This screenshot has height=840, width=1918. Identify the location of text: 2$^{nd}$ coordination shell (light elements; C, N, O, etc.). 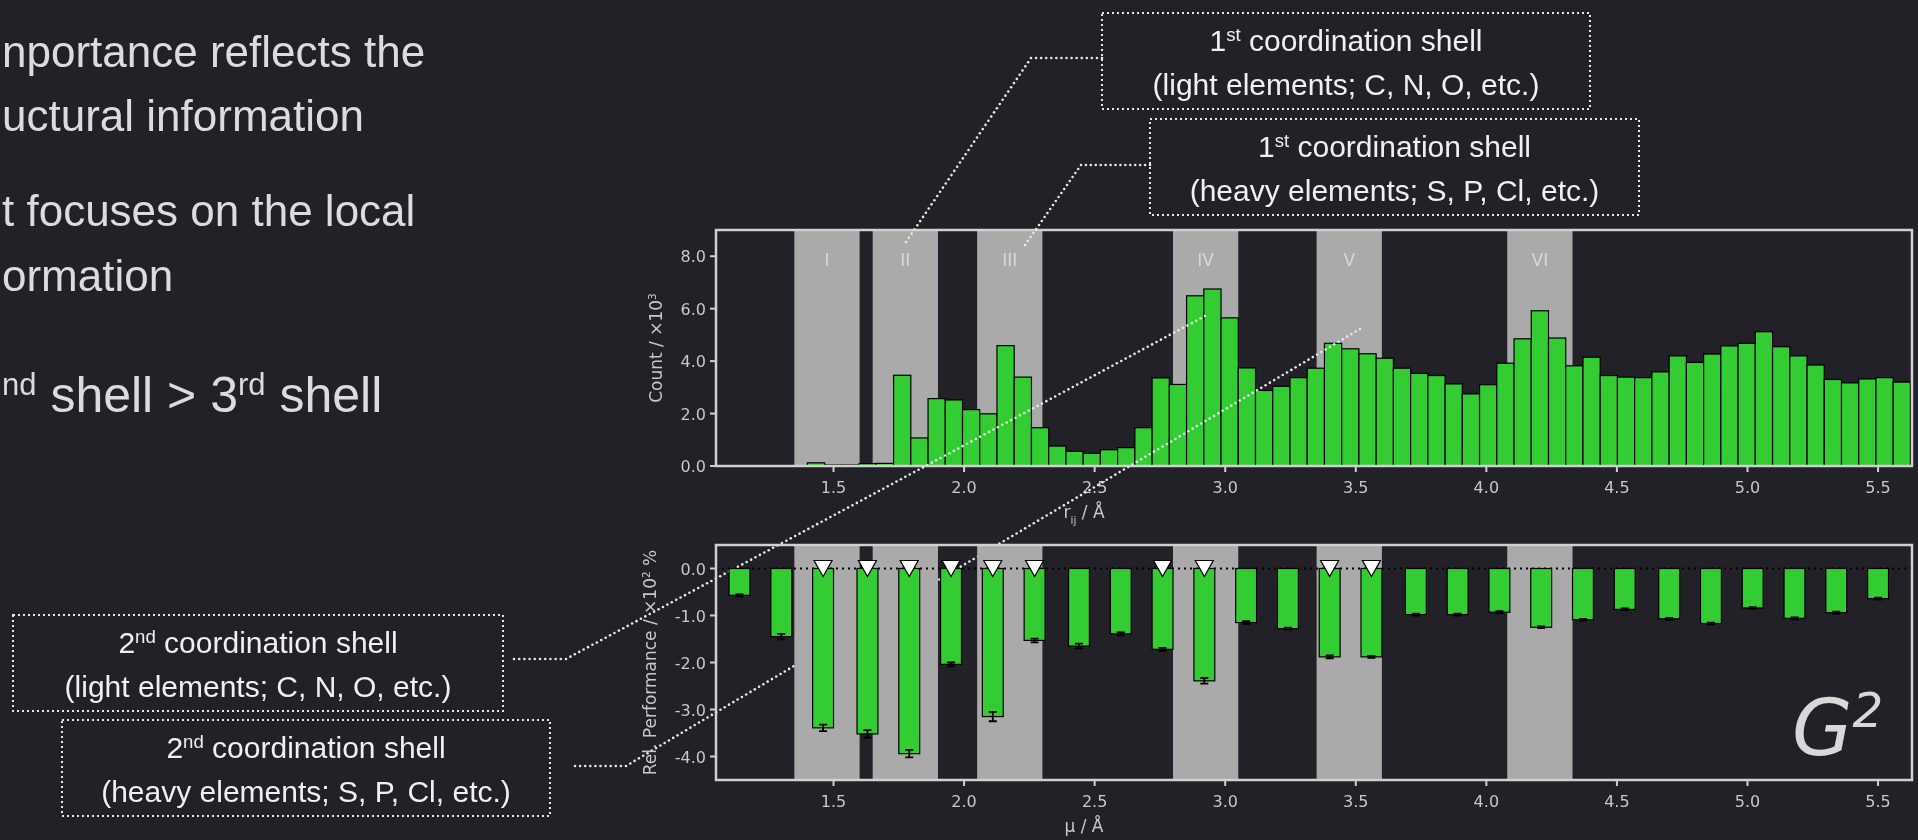
(258, 664).